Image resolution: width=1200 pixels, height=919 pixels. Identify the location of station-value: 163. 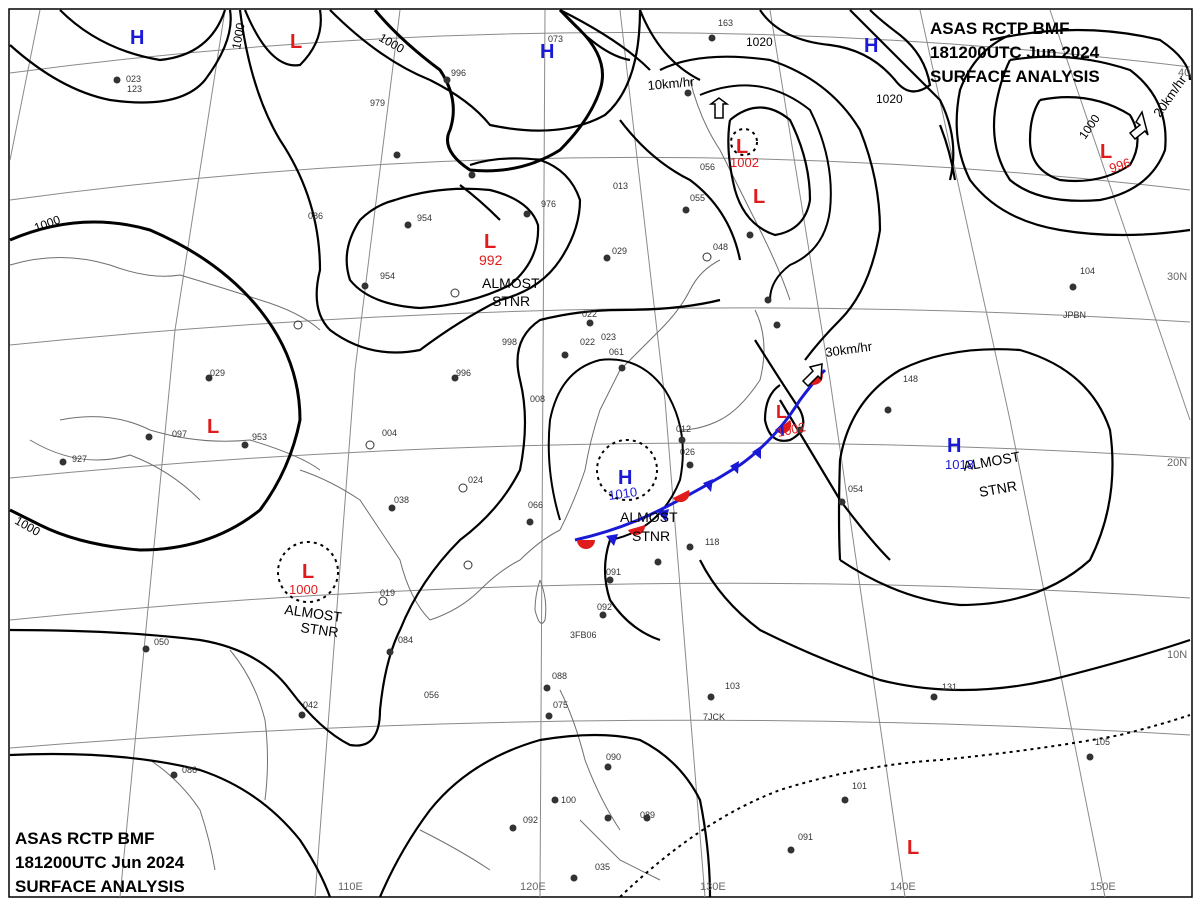
(725, 23).